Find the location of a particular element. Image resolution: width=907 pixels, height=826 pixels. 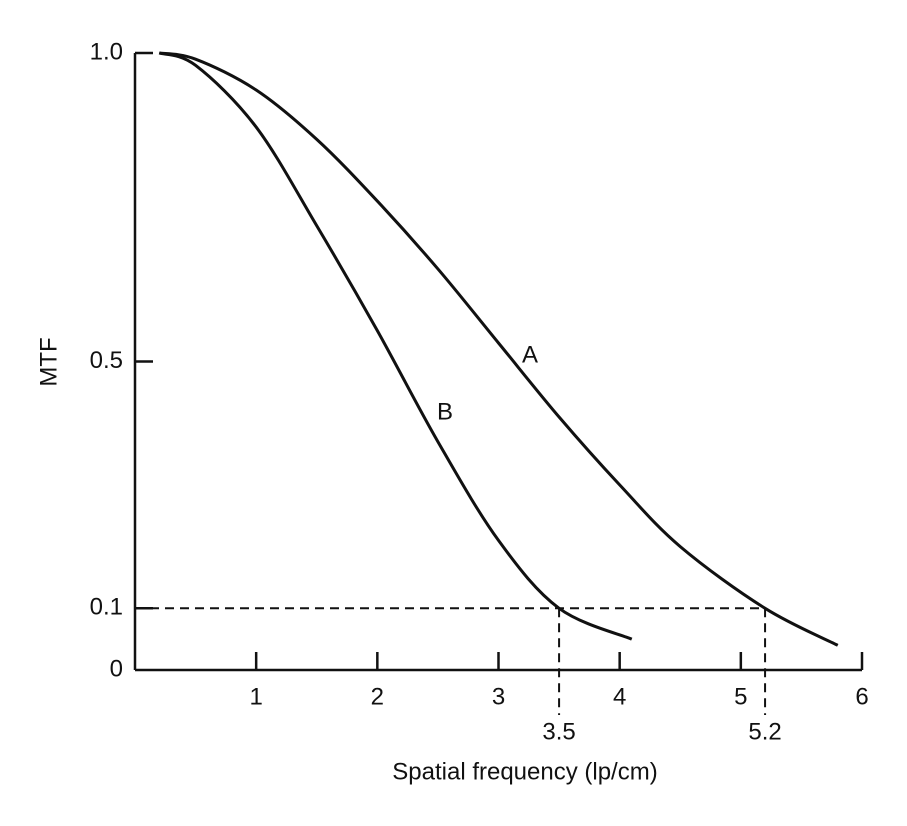

x-tick-label: 6 is located at coordinates (861, 696).